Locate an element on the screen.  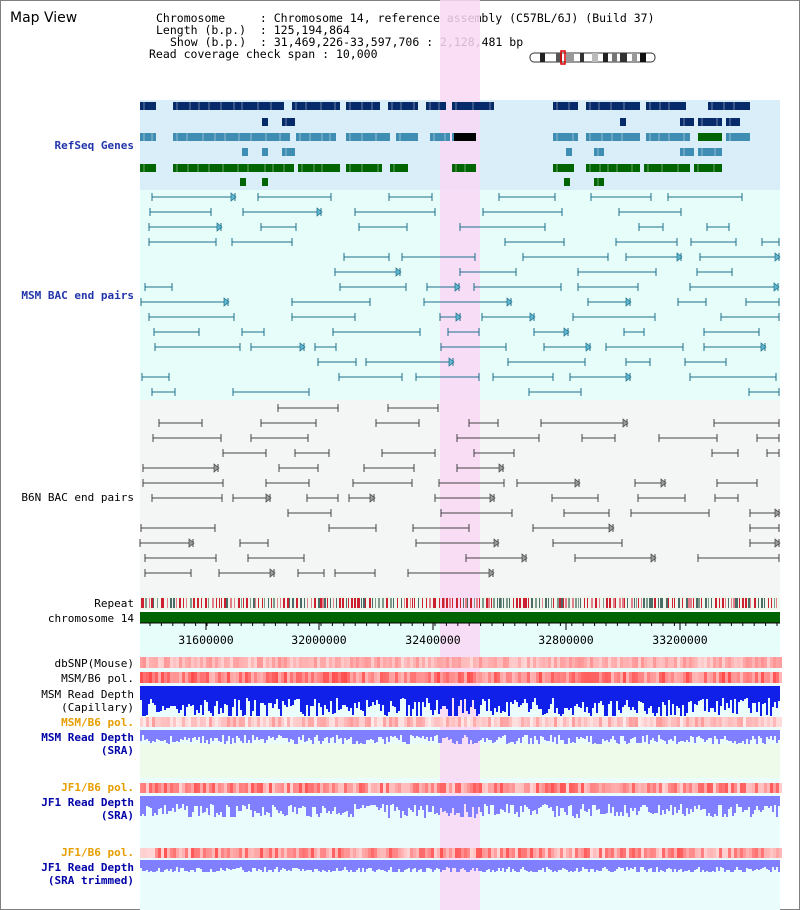
label-repeat: Repeat is located at coordinates (114, 603).